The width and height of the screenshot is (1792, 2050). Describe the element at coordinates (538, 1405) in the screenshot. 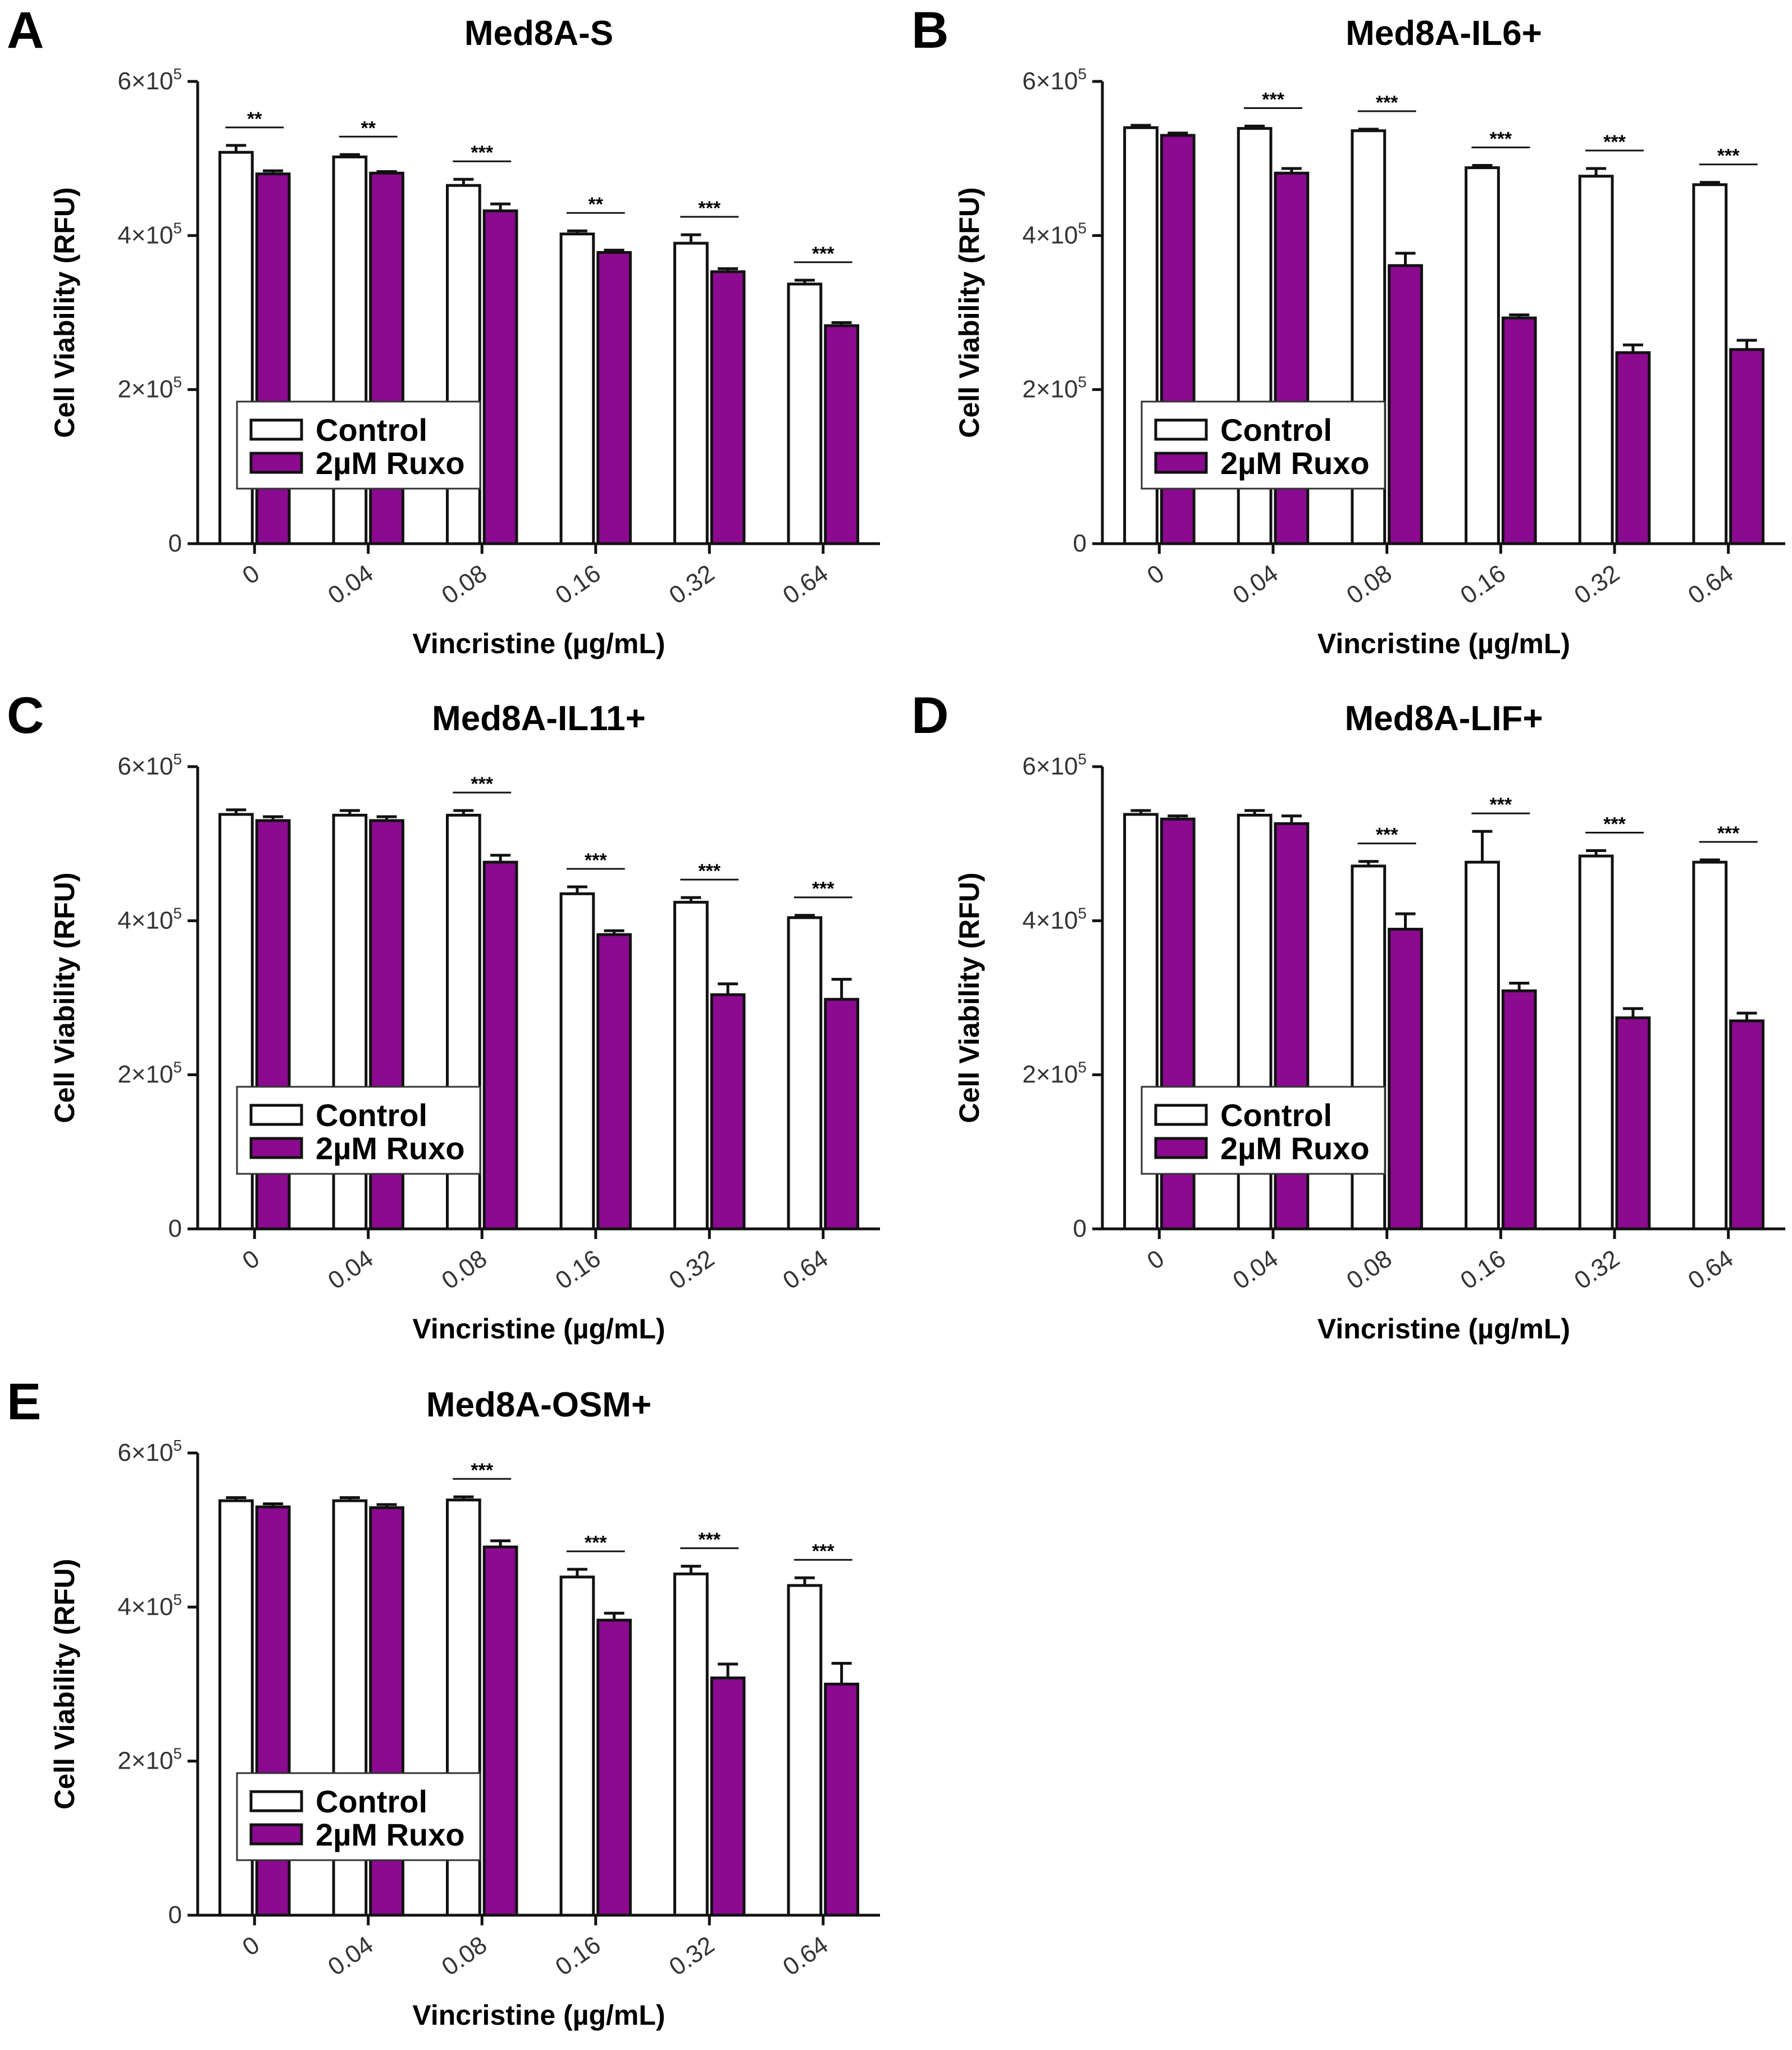

I see `chart-title: Med8A-OSM+` at that location.